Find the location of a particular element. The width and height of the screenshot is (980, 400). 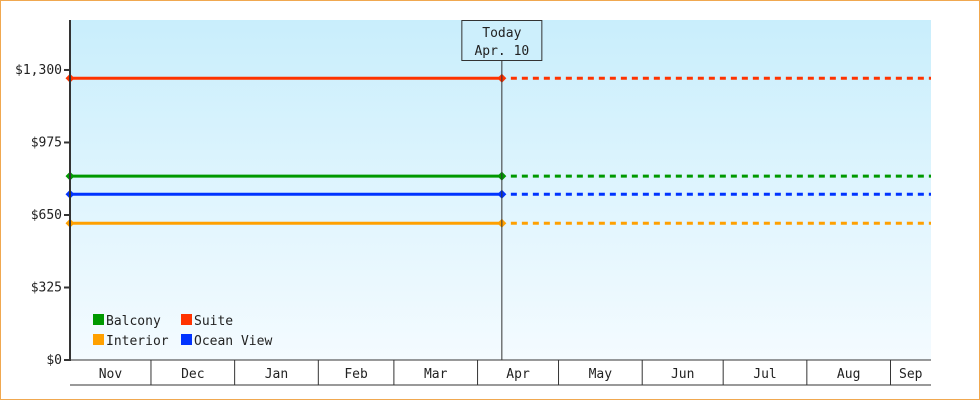

legend-label-3: Ocean View is located at coordinates (233, 341).